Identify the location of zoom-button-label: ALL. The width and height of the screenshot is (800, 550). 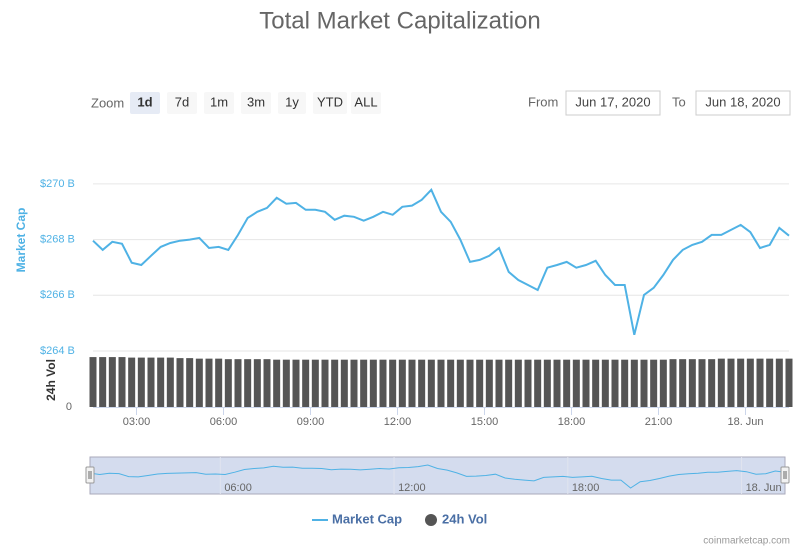
(365, 101).